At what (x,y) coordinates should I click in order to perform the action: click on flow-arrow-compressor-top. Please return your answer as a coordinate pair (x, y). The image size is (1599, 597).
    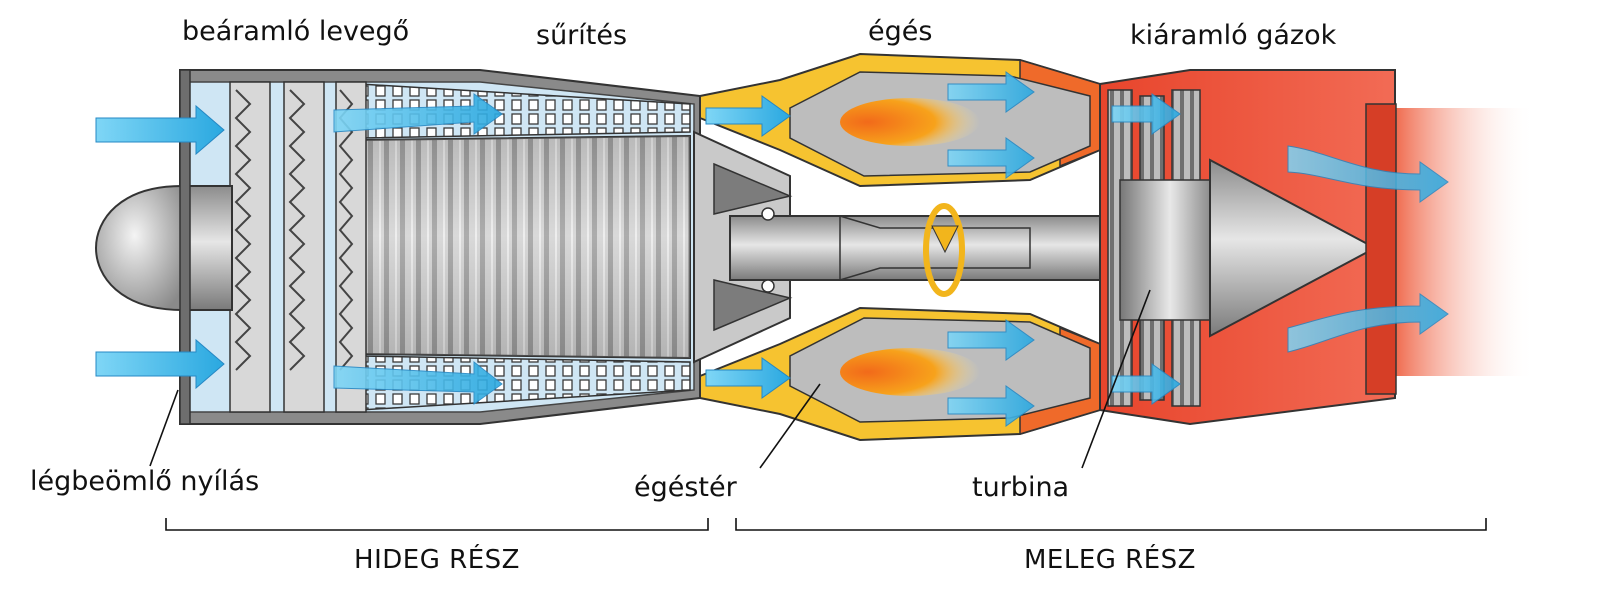
    Looking at the image, I should click on (418, 114).